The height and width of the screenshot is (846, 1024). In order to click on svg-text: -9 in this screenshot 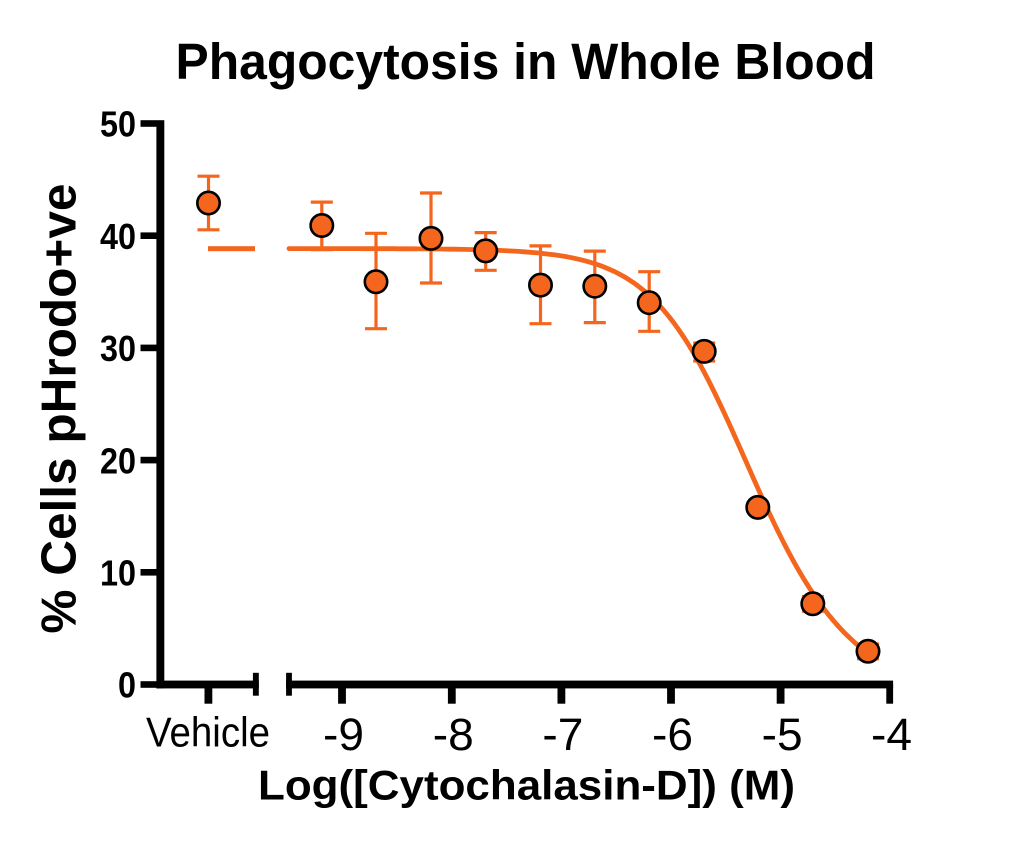, I will do `click(343, 734)`.